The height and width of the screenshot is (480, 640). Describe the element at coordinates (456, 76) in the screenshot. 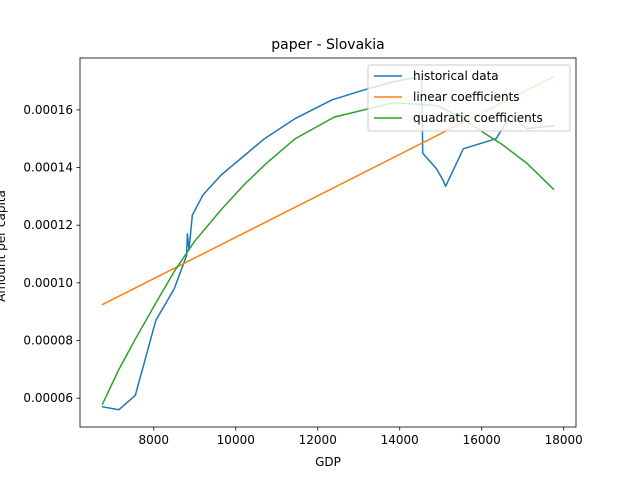

I see `legend-label: historical data` at that location.